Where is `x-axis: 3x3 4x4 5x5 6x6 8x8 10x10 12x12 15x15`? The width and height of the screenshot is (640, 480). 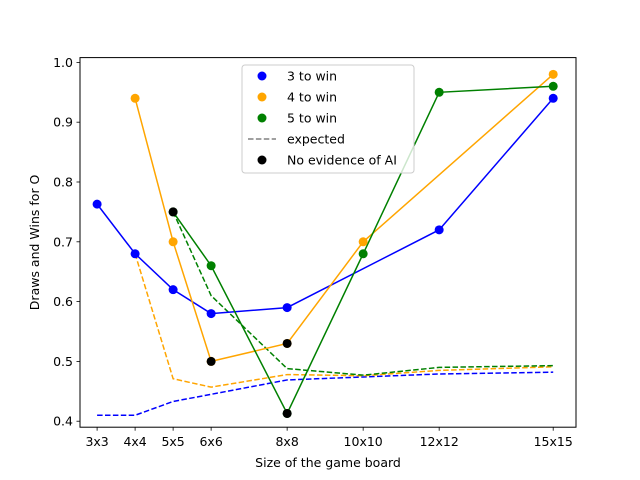
x-axis: 3x3 4x4 5x5 6x6 8x8 10x10 12x12 15x15 is located at coordinates (329, 438).